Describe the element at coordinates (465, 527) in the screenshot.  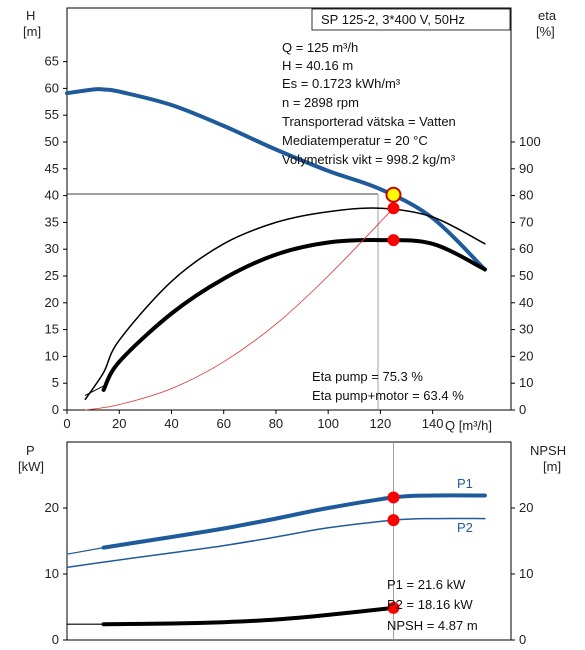
I see `series-label-p2: P2` at that location.